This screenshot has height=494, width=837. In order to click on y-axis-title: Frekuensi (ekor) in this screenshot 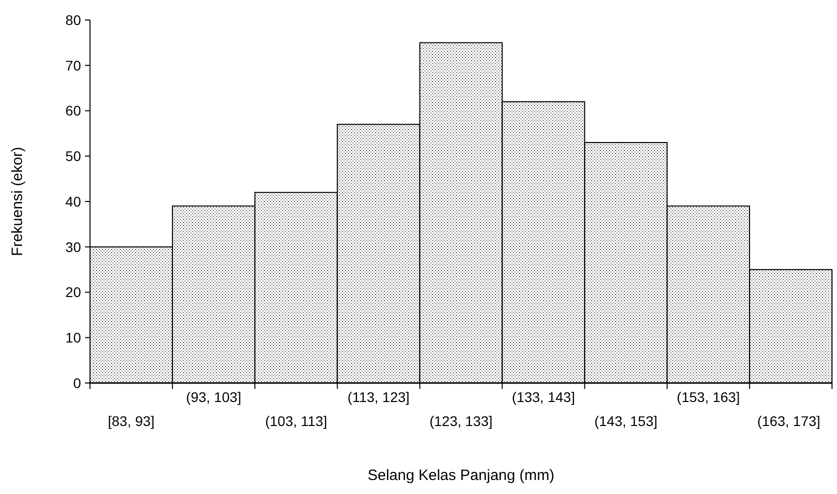, I will do `click(17, 201)`.